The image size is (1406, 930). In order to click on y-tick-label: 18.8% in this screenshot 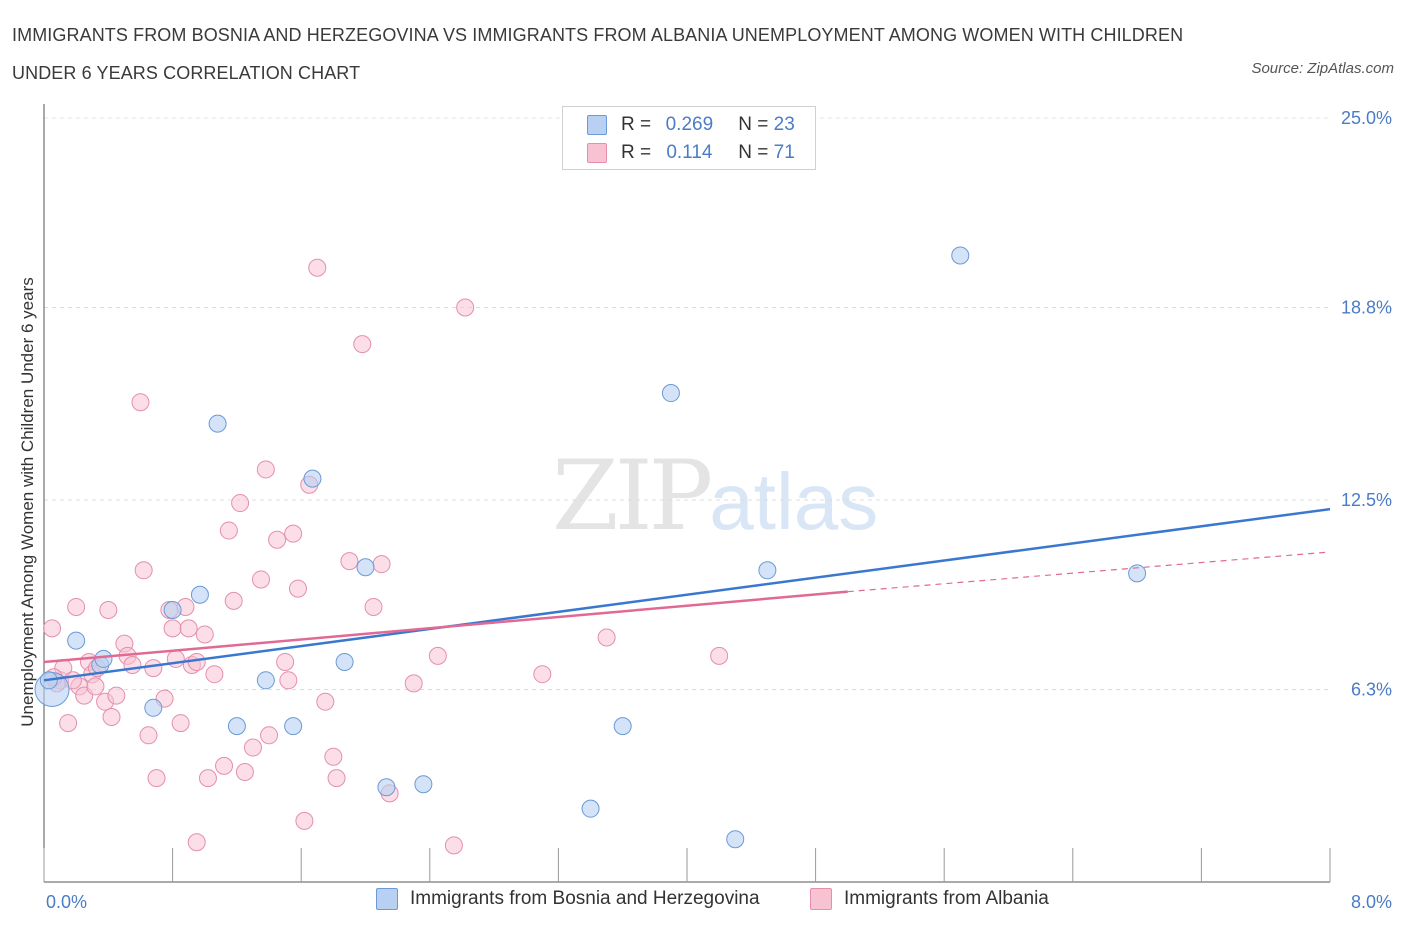, I will do `click(1366, 307)`.